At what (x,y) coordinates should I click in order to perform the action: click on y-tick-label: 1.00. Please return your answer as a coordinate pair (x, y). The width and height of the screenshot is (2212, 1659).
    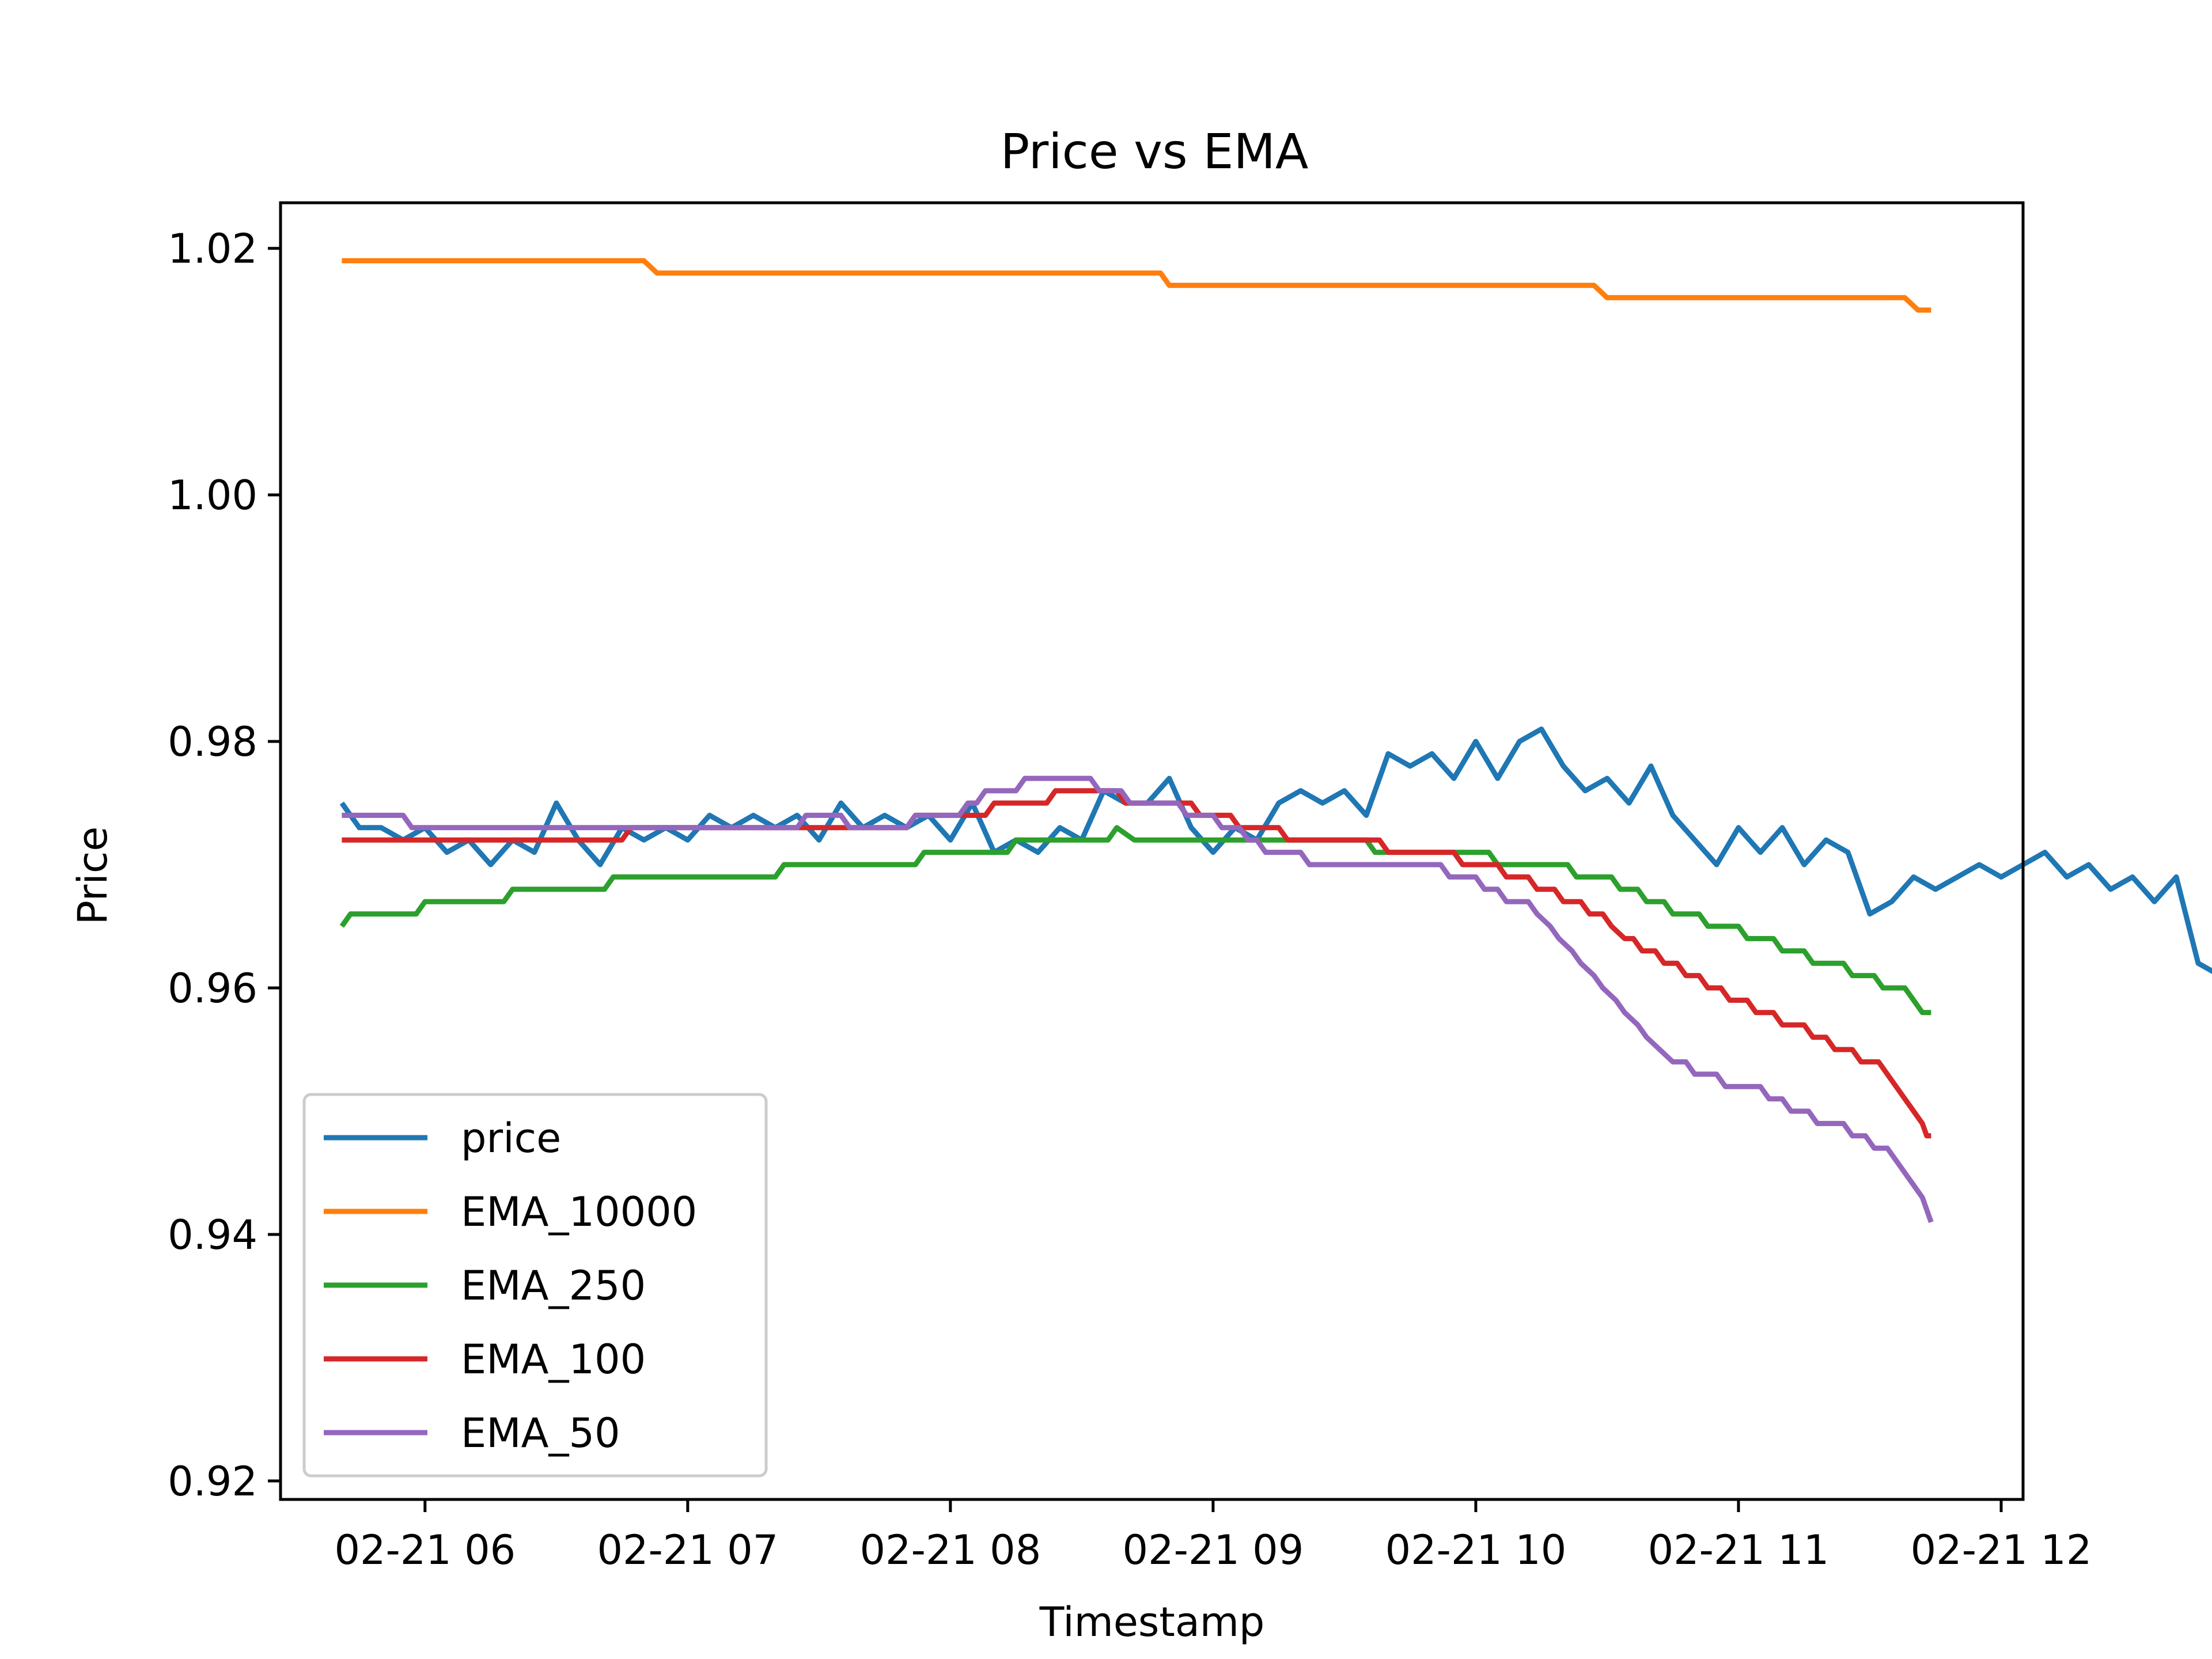
    Looking at the image, I should click on (212, 495).